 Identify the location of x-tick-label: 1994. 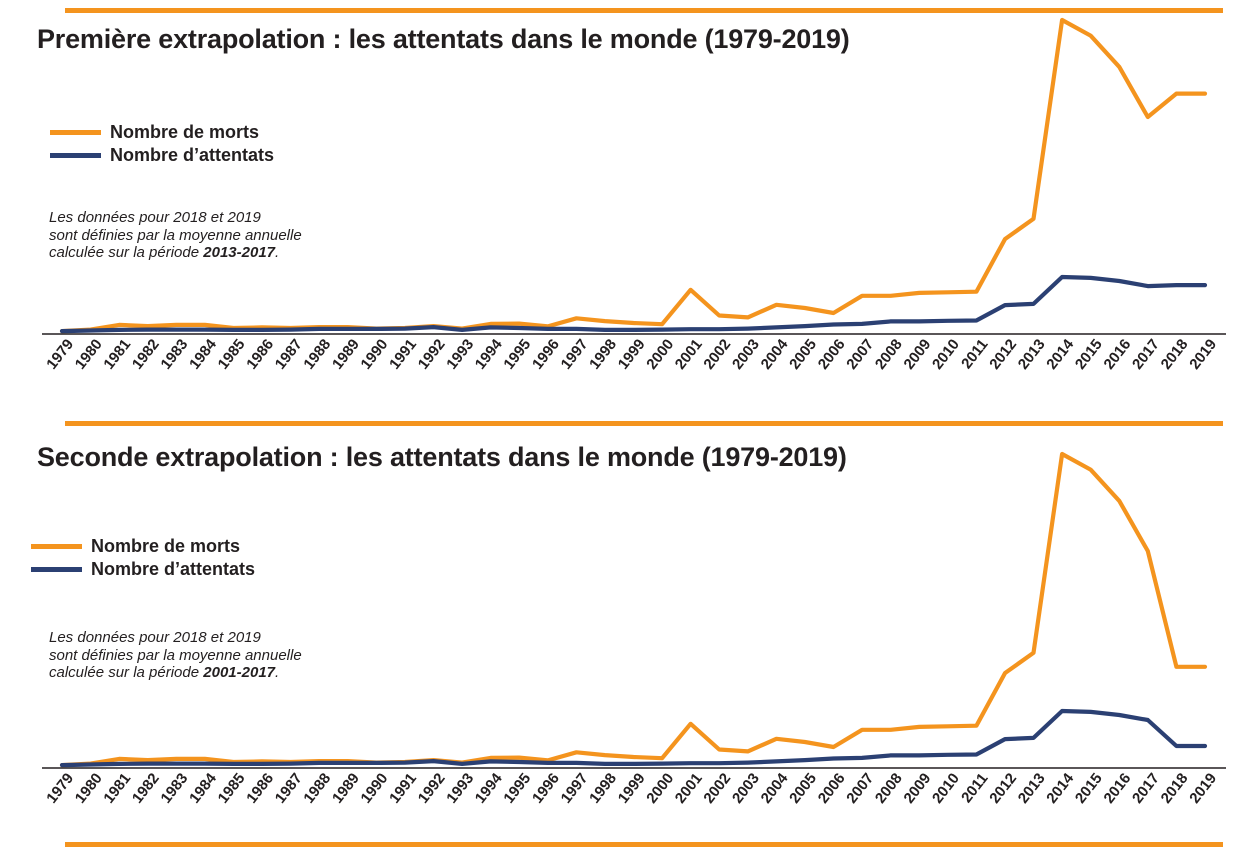
(489, 787).